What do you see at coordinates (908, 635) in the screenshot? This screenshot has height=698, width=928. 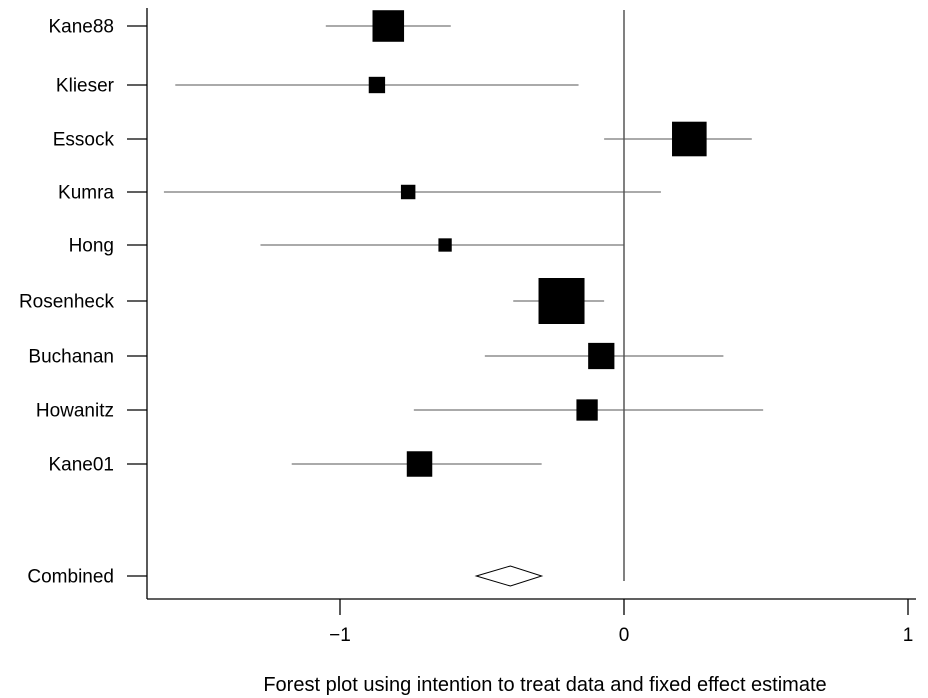 I see `x-tick-label: 1` at bounding box center [908, 635].